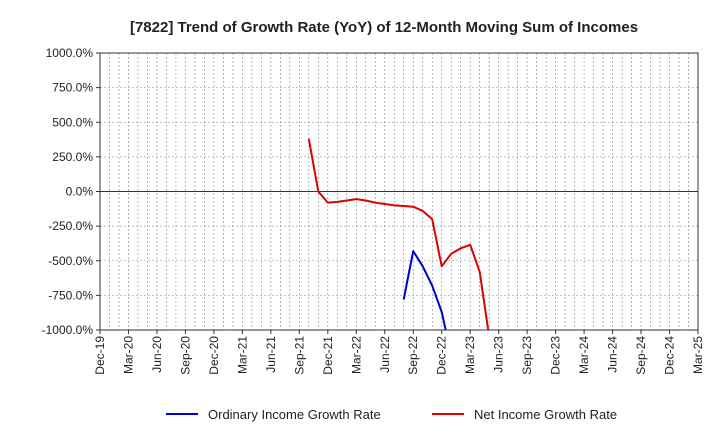 Image resolution: width=720 pixels, height=440 pixels. Describe the element at coordinates (70, 53) in the screenshot. I see `y-tick-label: 1000.0%` at that location.